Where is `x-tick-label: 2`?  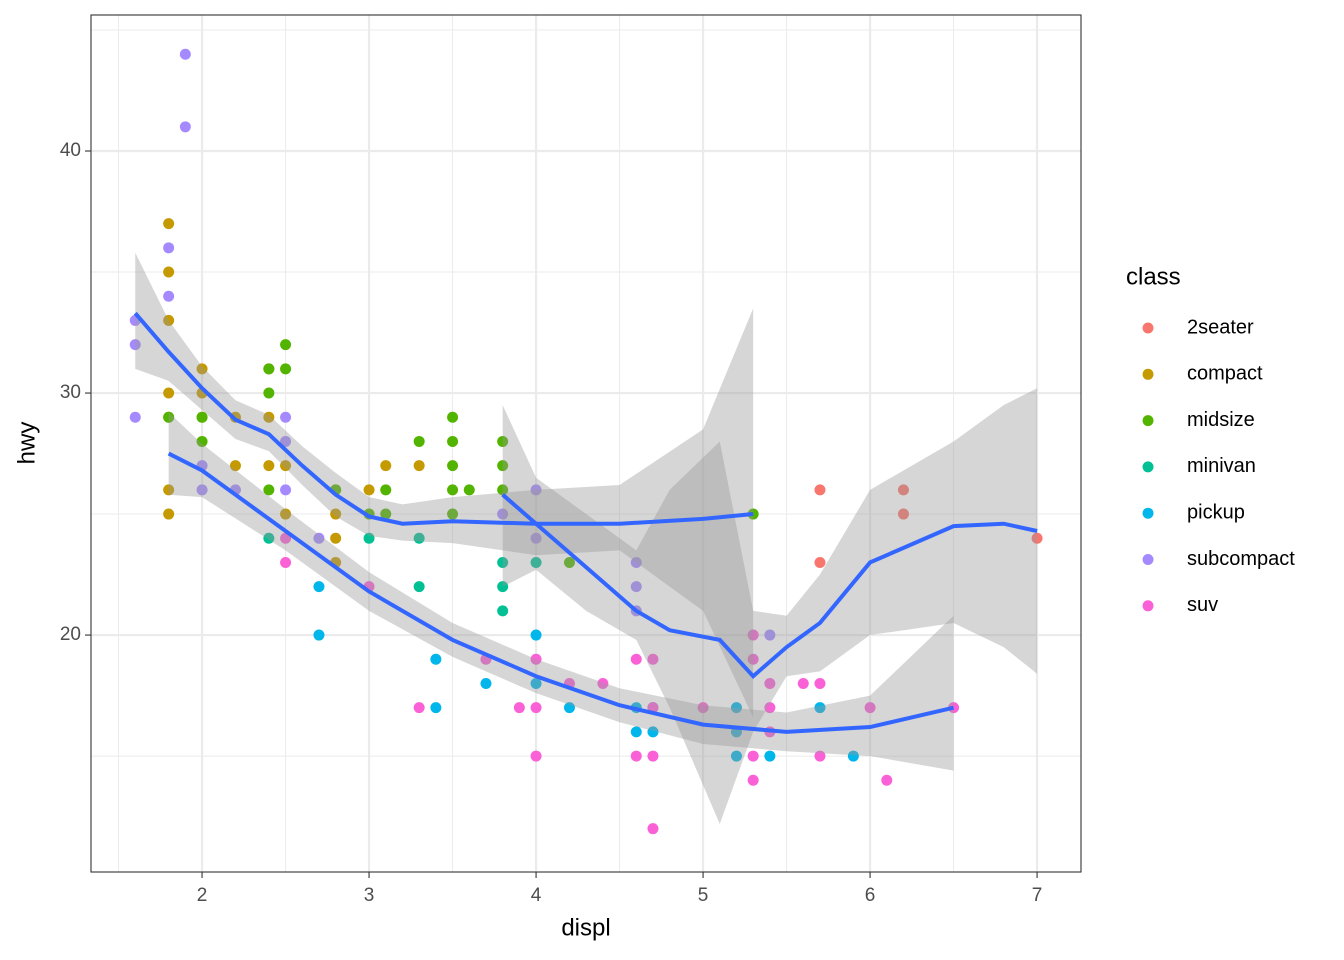 x-tick-label: 2 is located at coordinates (202, 895).